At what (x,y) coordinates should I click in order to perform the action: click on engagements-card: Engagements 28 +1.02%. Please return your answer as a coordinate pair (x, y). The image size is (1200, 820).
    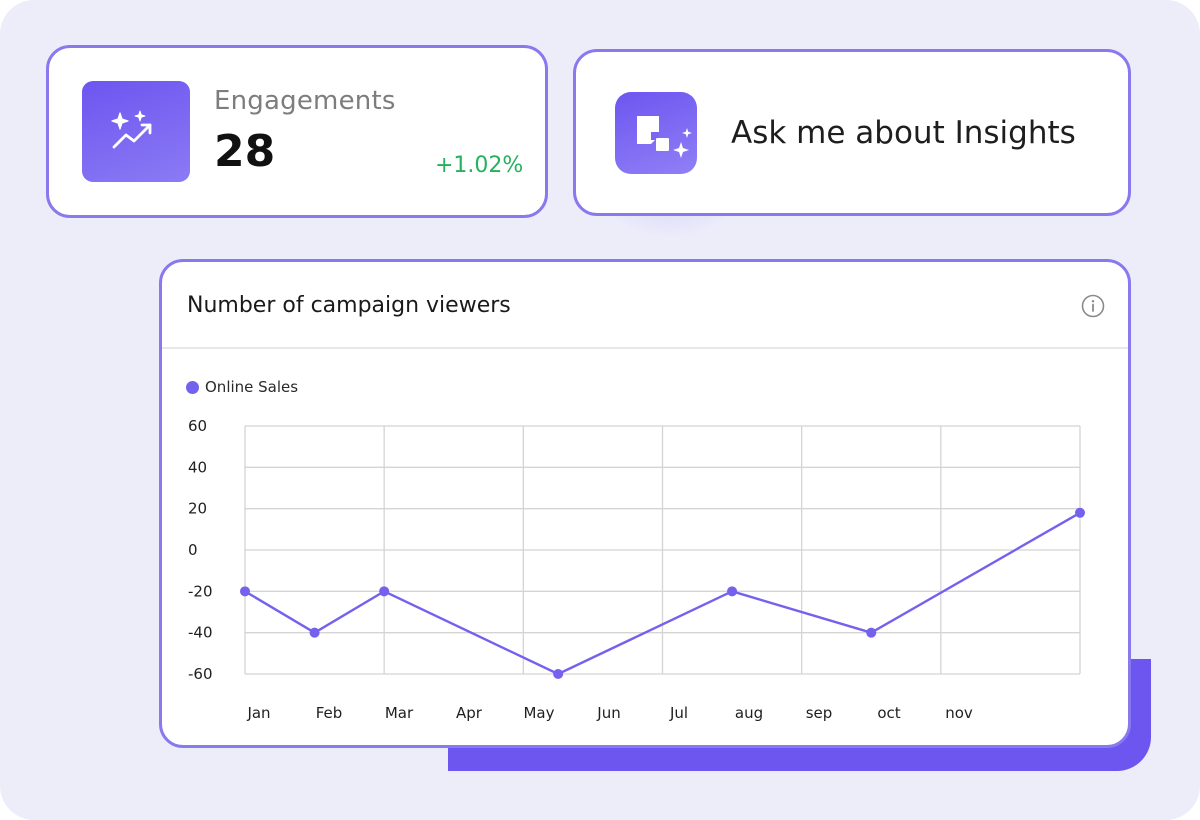
    Looking at the image, I should click on (297, 131).